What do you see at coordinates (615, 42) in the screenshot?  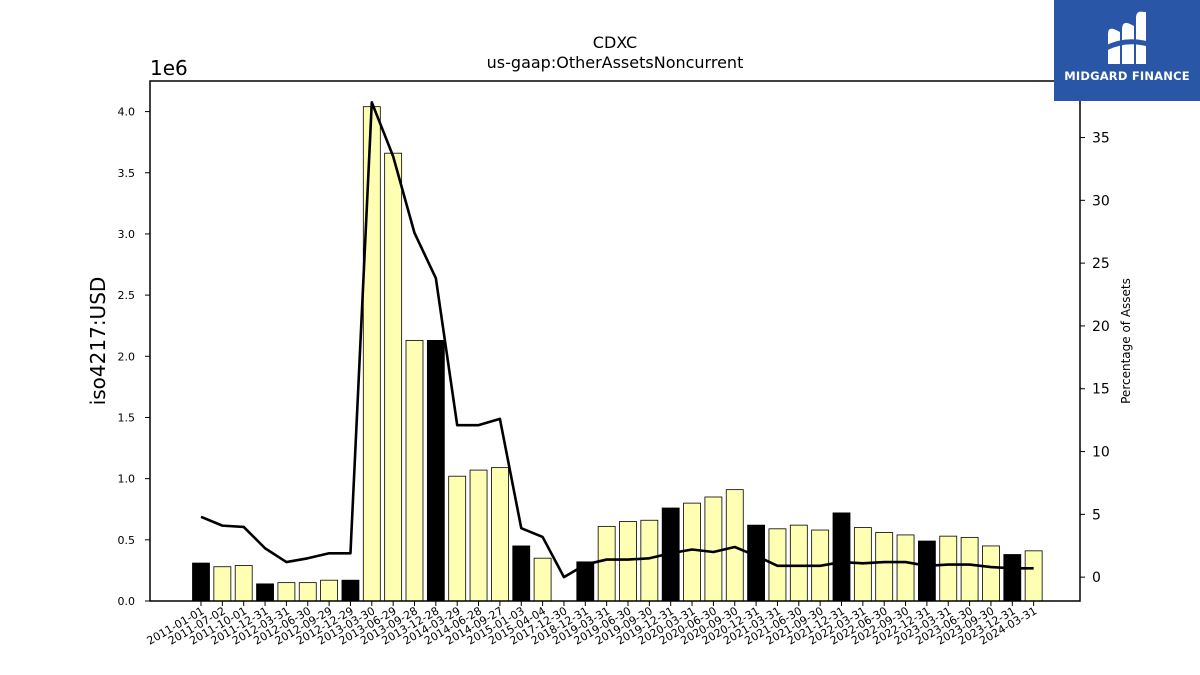 I see `chart-title: CDXC` at bounding box center [615, 42].